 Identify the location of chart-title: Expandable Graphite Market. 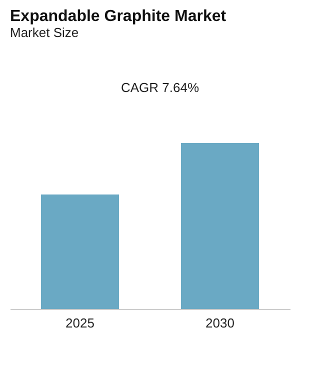
(118, 16).